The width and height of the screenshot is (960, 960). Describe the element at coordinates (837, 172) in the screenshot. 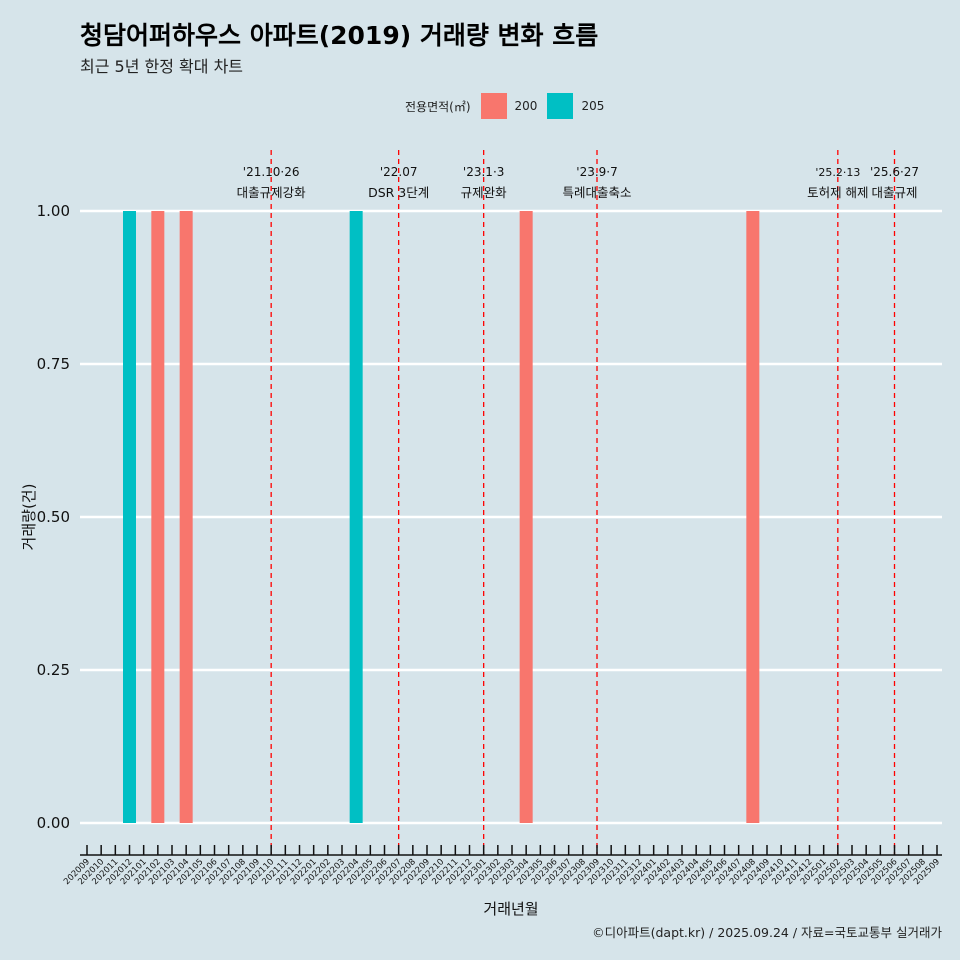

I see `event-date-label: '25.2·13` at that location.